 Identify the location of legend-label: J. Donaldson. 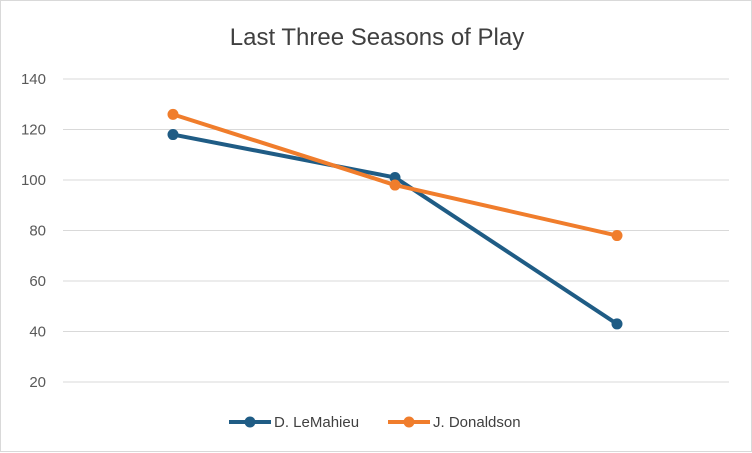
(477, 422).